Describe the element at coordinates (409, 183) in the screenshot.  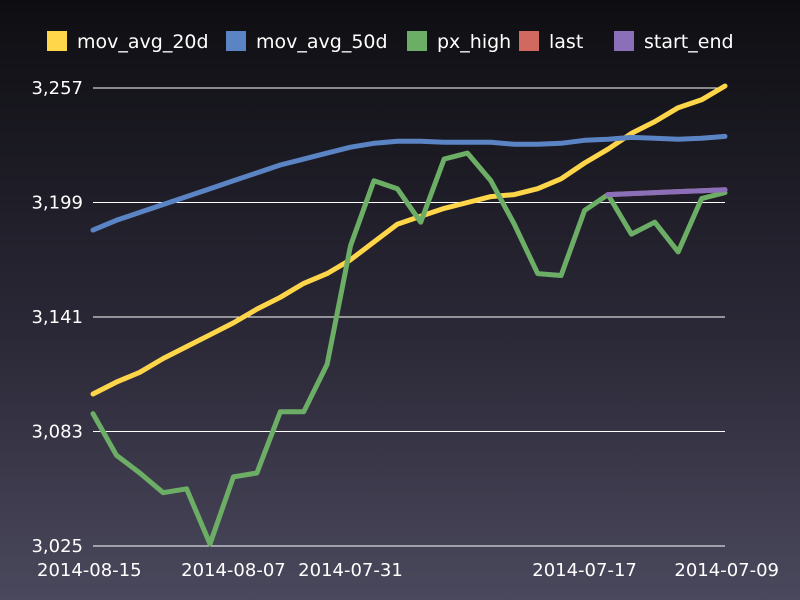
I see `series-line-mov-avg-50d` at that location.